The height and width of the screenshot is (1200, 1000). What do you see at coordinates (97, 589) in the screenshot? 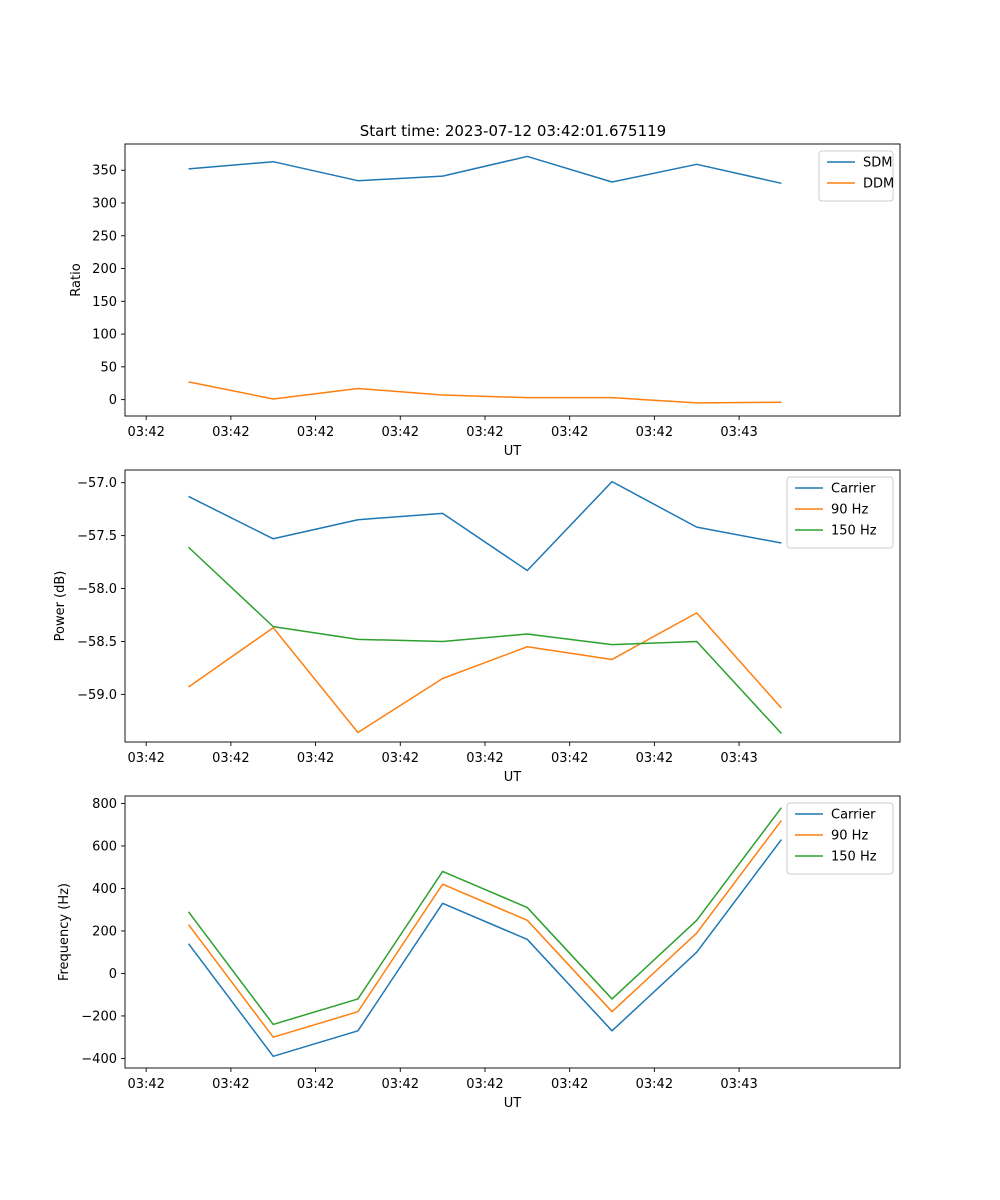
I see `y-tick-label: −58.0` at bounding box center [97, 589].